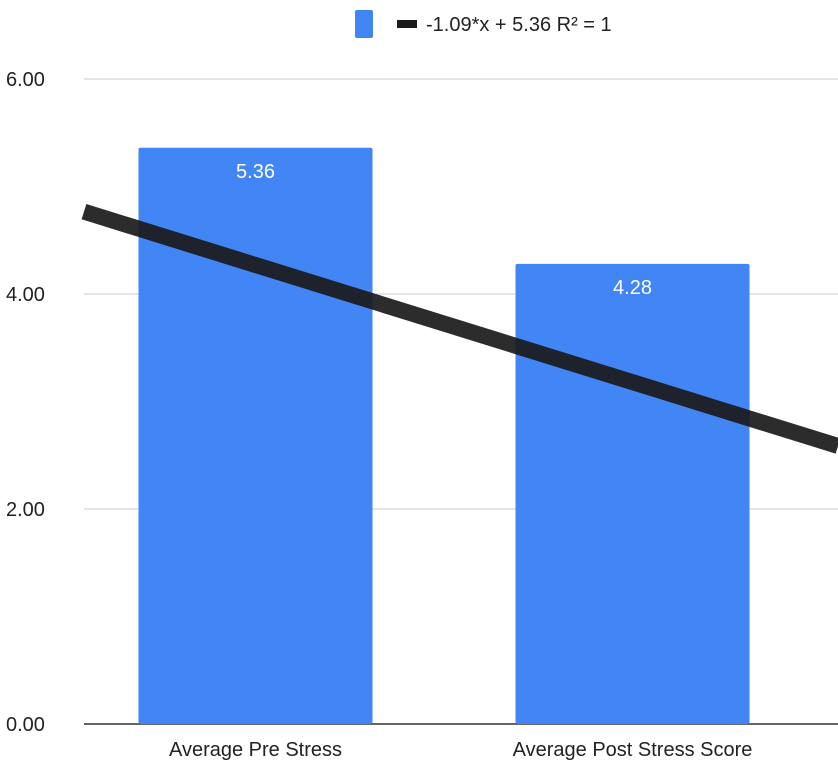 The width and height of the screenshot is (838, 766). What do you see at coordinates (633, 750) in the screenshot?
I see `x-category-label: Average Post Stress Score` at bounding box center [633, 750].